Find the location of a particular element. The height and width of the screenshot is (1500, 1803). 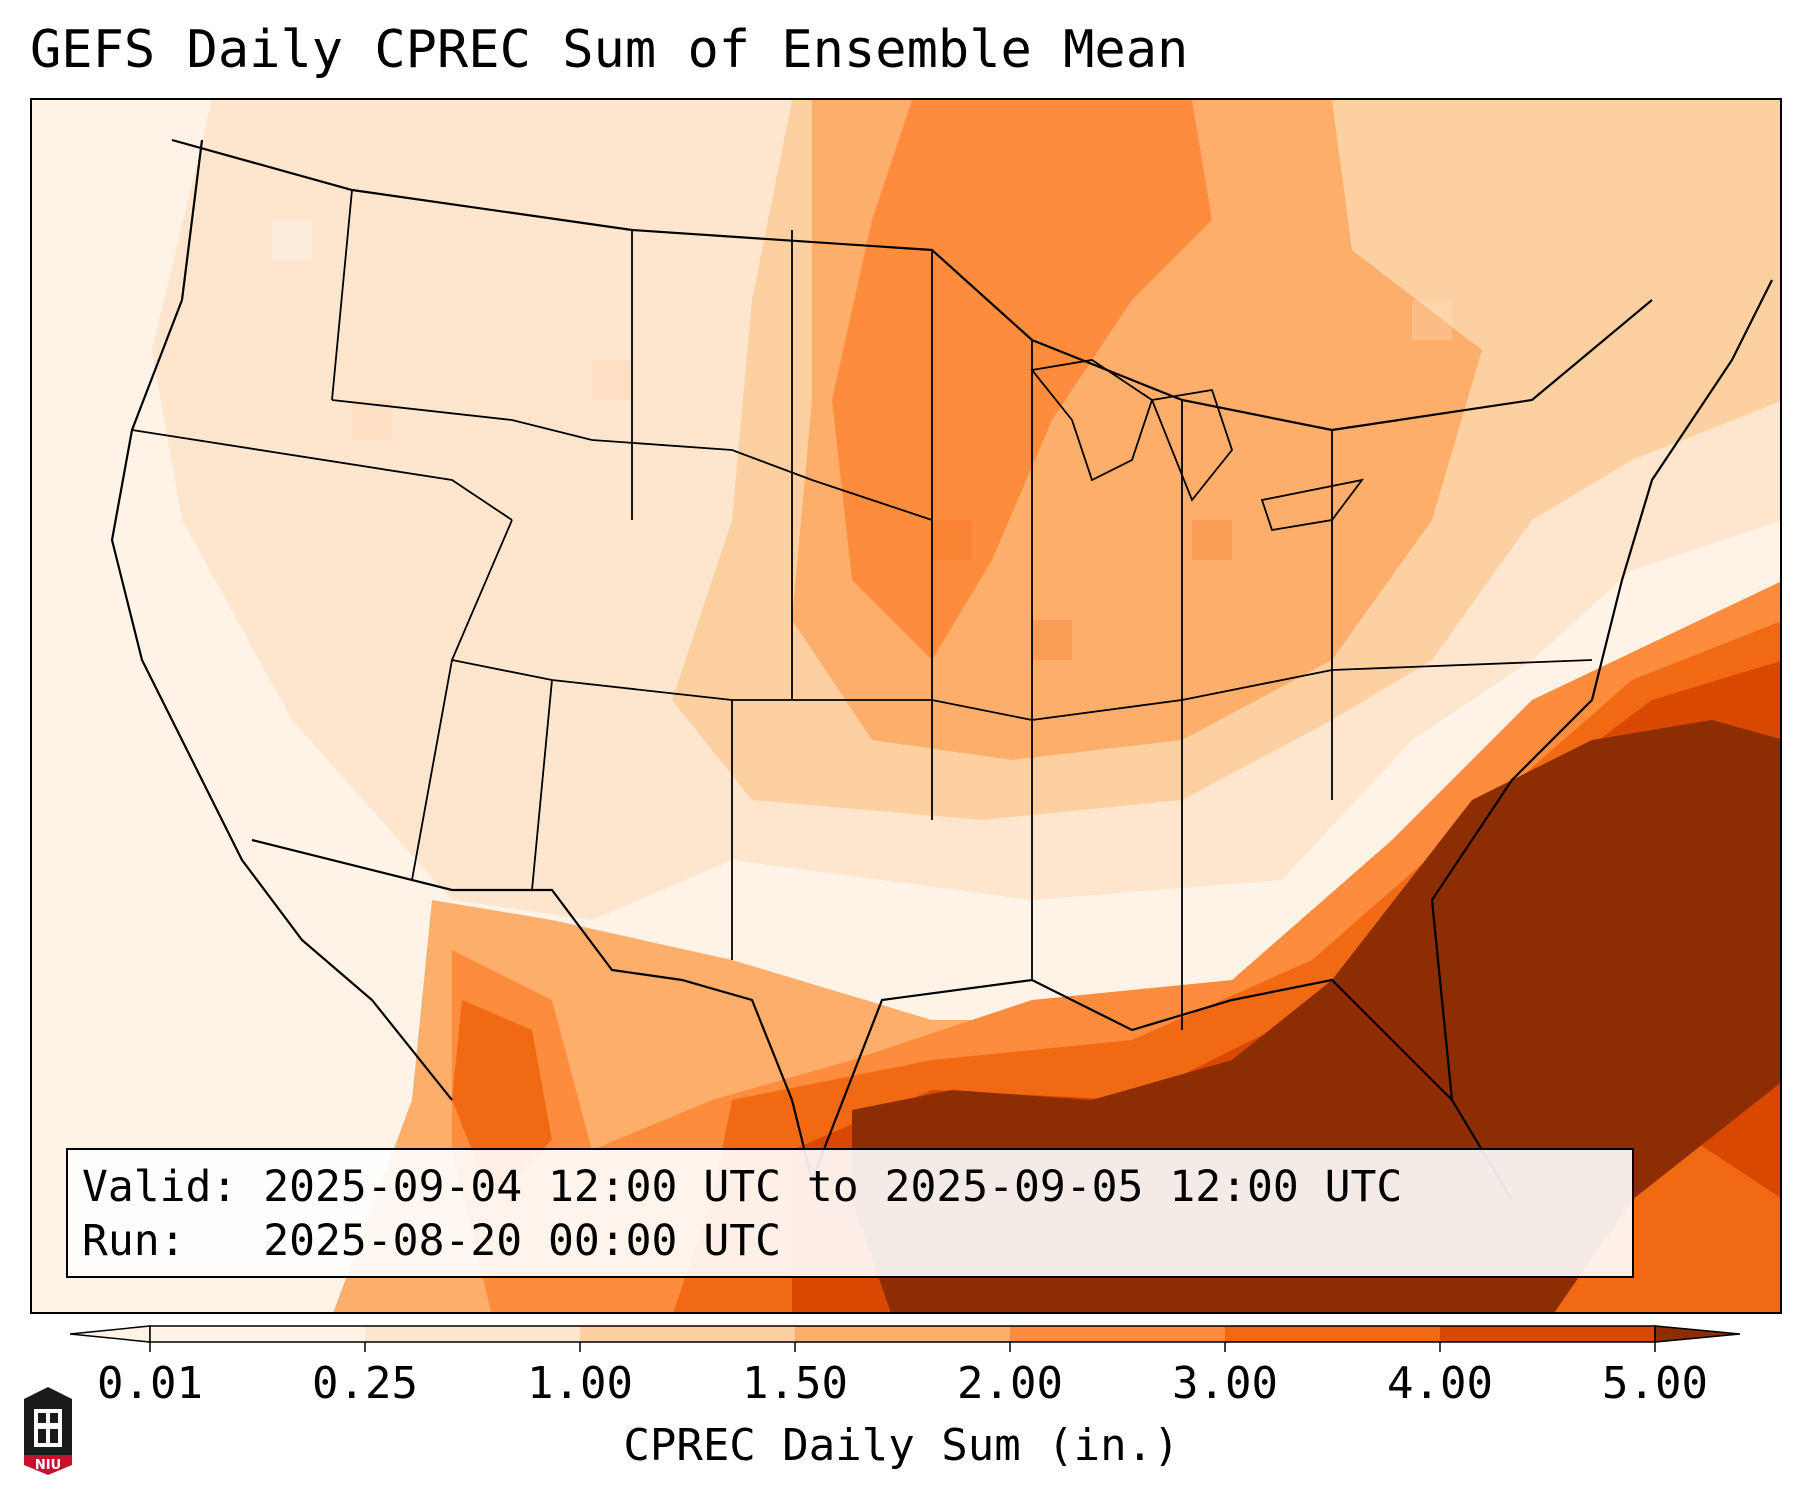

colorbar-tick-label: 2.00 is located at coordinates (1010, 1383).